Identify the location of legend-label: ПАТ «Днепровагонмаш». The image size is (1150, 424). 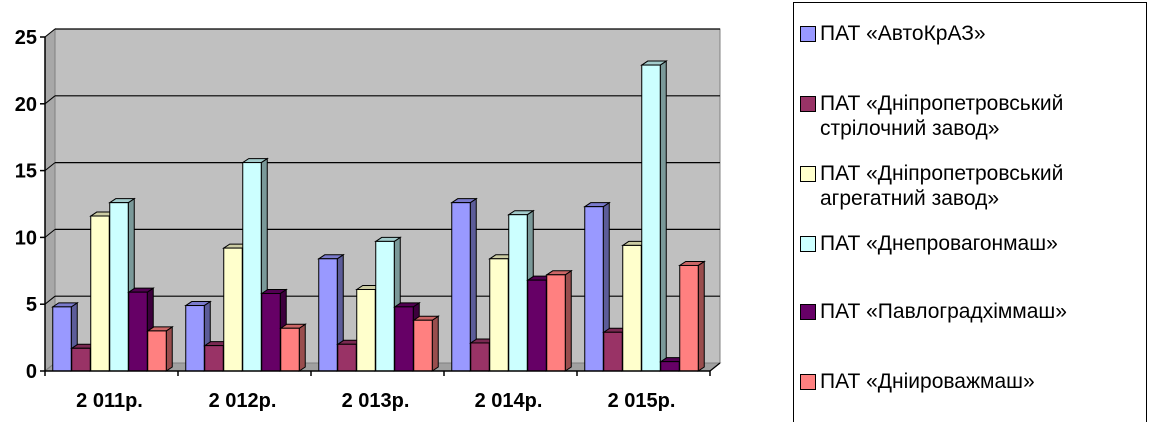
(939, 243).